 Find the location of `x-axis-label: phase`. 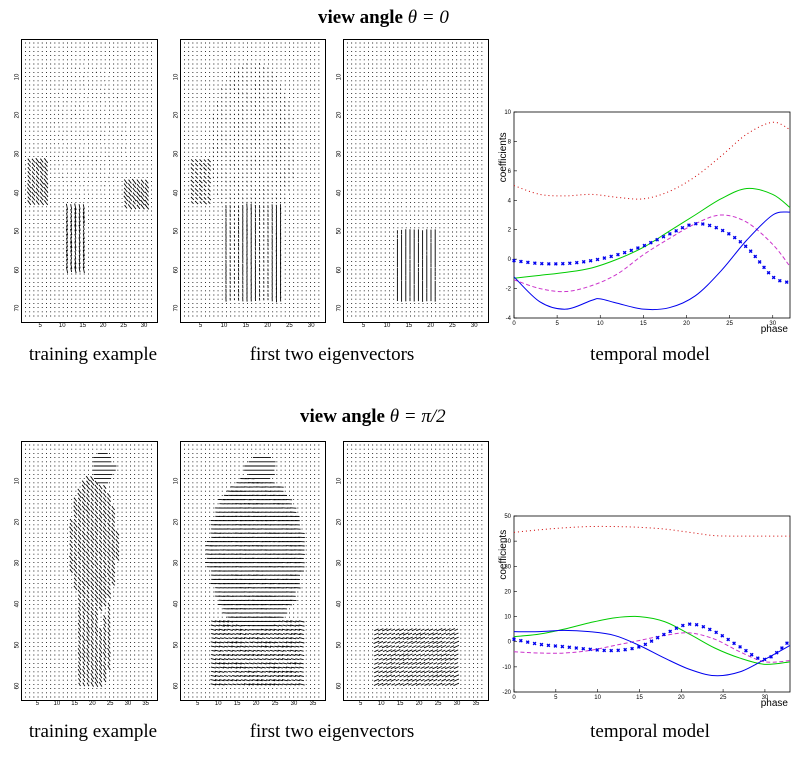

x-axis-label: phase is located at coordinates (775, 703).